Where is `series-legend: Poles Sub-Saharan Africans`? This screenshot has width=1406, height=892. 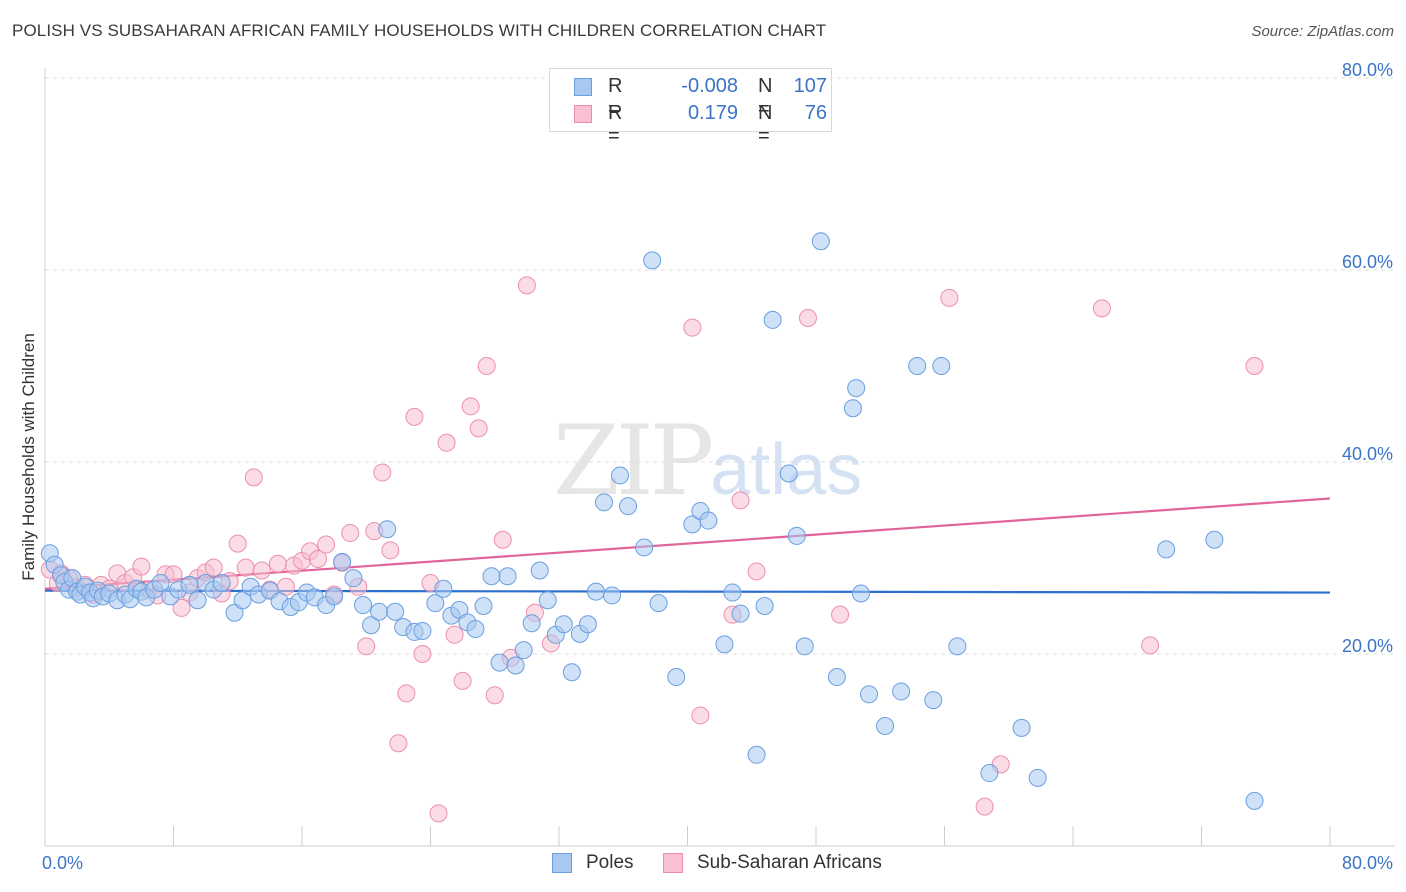 series-legend: Poles Sub-Saharan Africans is located at coordinates (703, 865).